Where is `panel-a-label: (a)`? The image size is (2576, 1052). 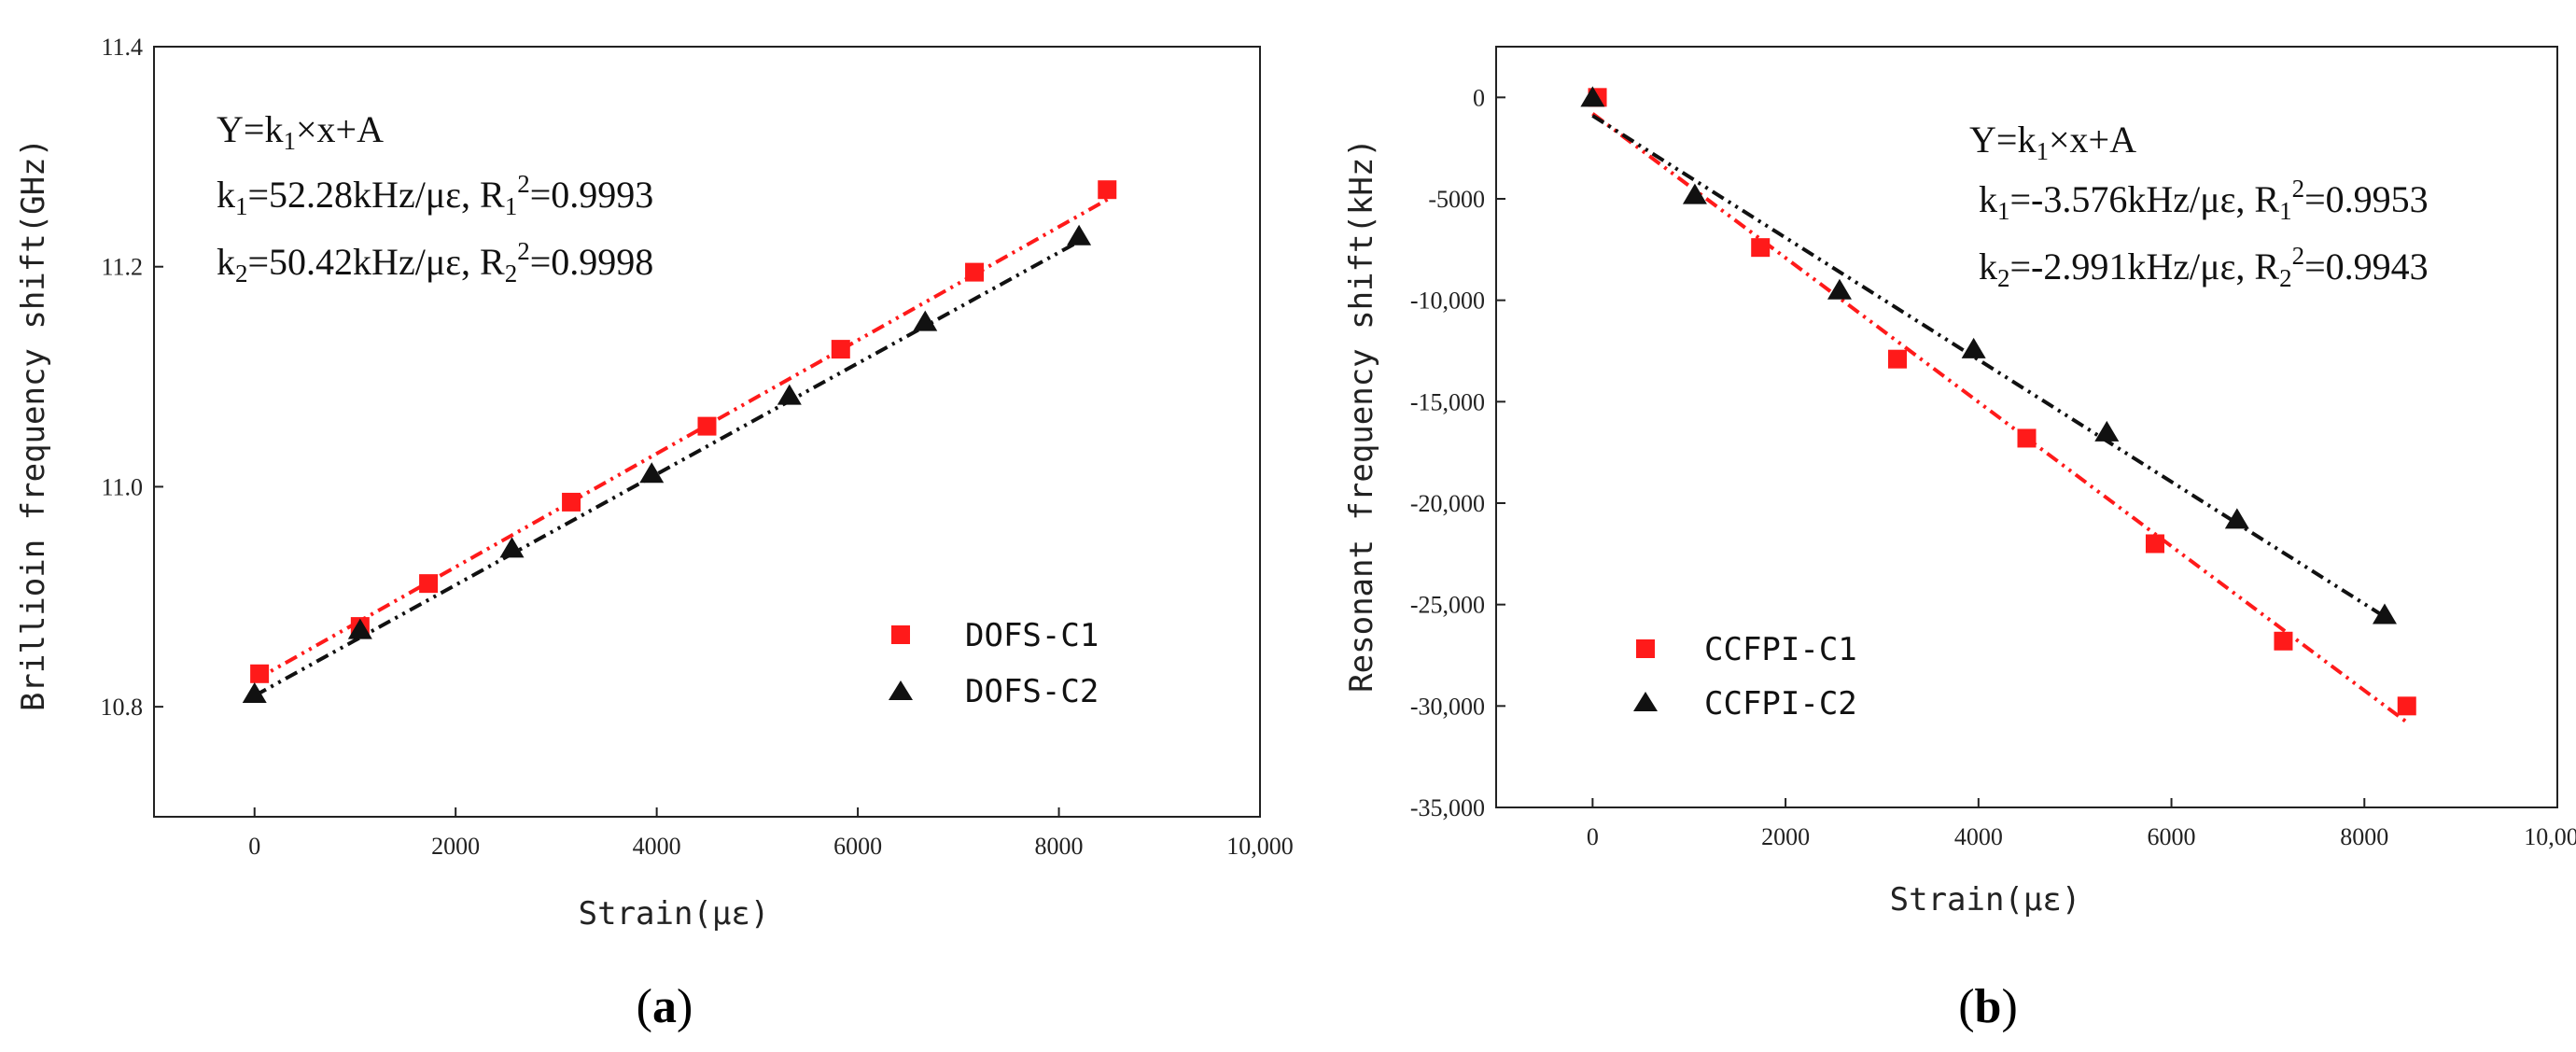
panel-a-label: (a) is located at coordinates (665, 1006).